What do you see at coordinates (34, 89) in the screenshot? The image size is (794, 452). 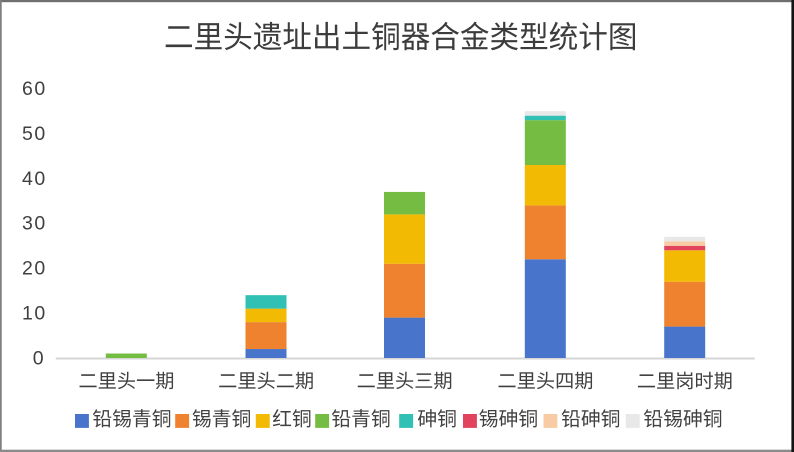 I see `svg-text: 60` at bounding box center [34, 89].